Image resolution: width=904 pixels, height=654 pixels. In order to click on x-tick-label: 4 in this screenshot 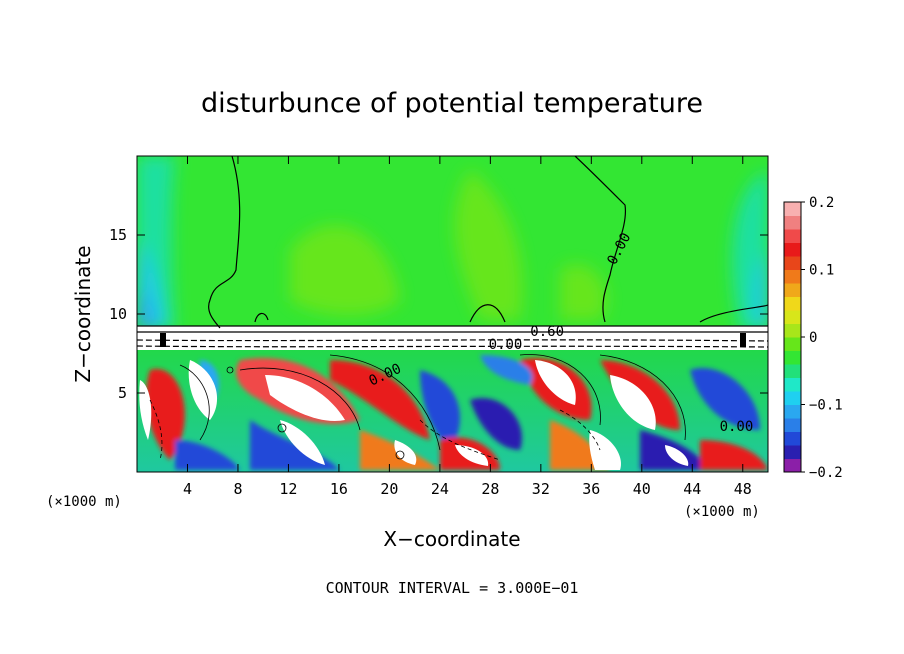, I will do `click(187, 489)`.